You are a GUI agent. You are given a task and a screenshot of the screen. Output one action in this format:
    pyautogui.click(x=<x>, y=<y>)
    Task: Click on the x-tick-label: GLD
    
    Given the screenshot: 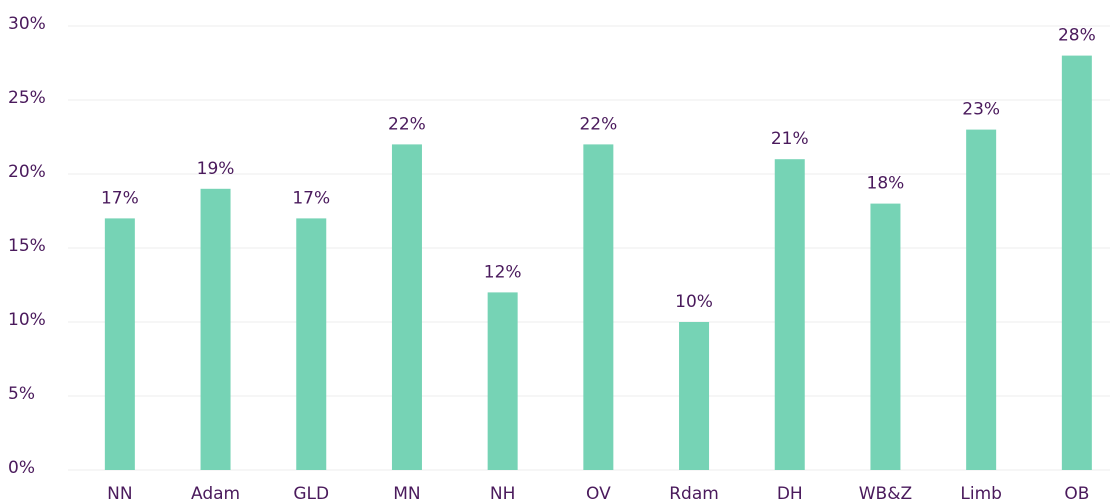 What is the action you would take?
    pyautogui.click(x=311, y=494)
    